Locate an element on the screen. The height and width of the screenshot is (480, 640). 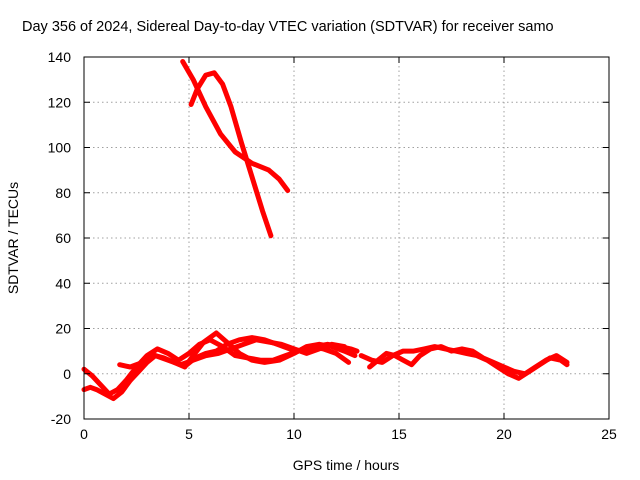
y-tick-label: 60 is located at coordinates (63, 238).